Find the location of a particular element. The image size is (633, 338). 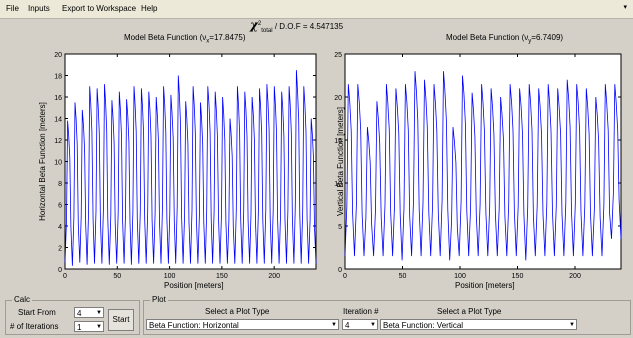

chi-squared-label: χ2total / D.O.F = 4.547135 is located at coordinates (297, 26).